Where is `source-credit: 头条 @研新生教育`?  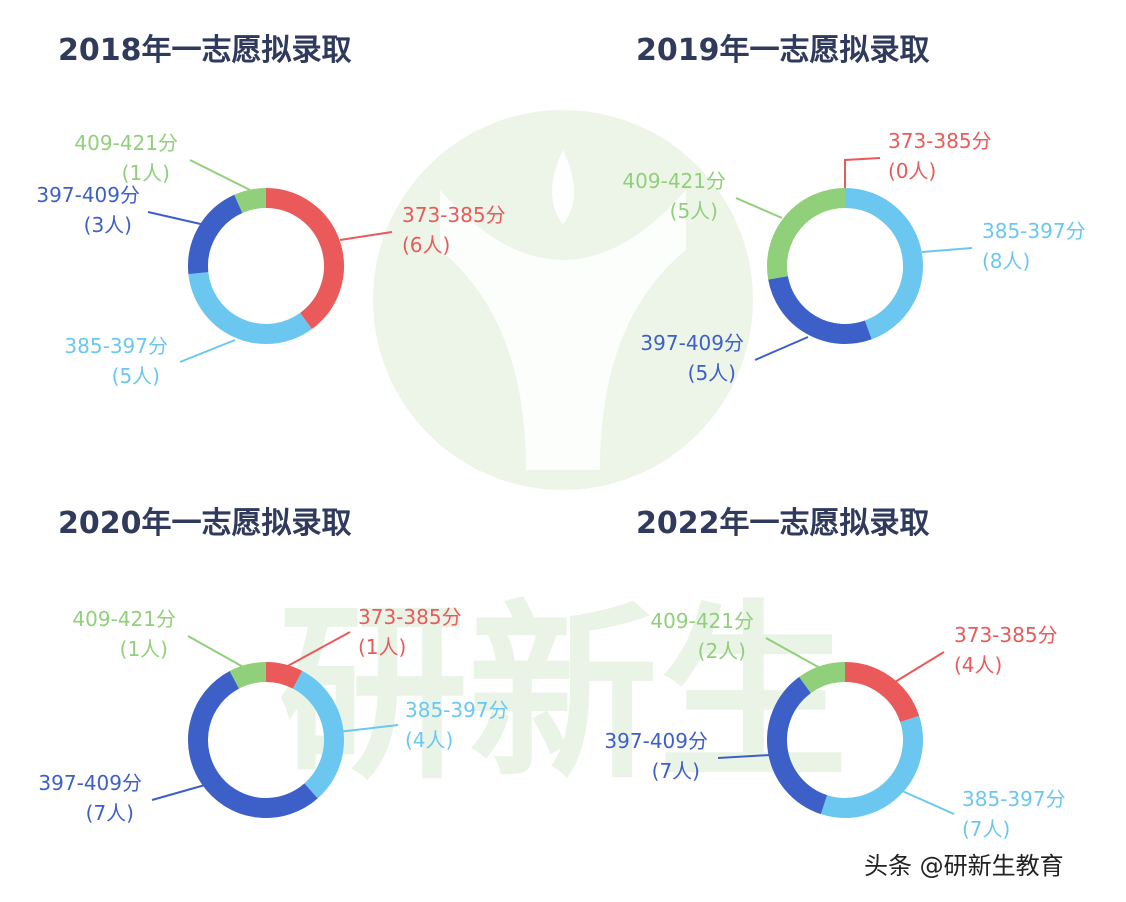
source-credit: 头条 @研新生教育 is located at coordinates (964, 866).